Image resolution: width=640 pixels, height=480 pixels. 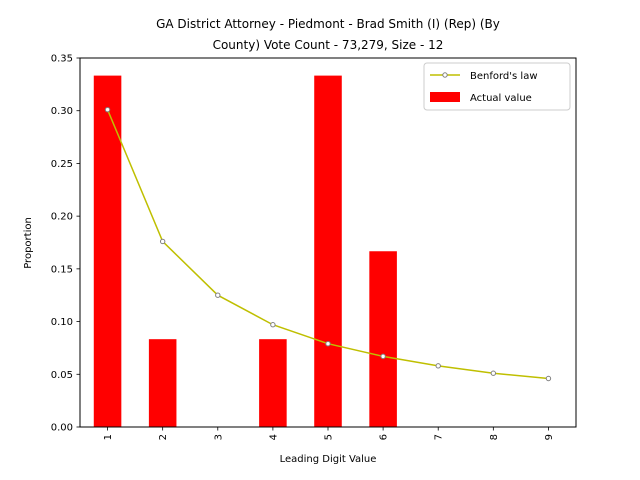 What do you see at coordinates (65, 244) in the screenshot?
I see `y-axis-ticks: 0.00 0.05 0.10 0.15 0.20 0.25 0.30 0.35` at bounding box center [65, 244].